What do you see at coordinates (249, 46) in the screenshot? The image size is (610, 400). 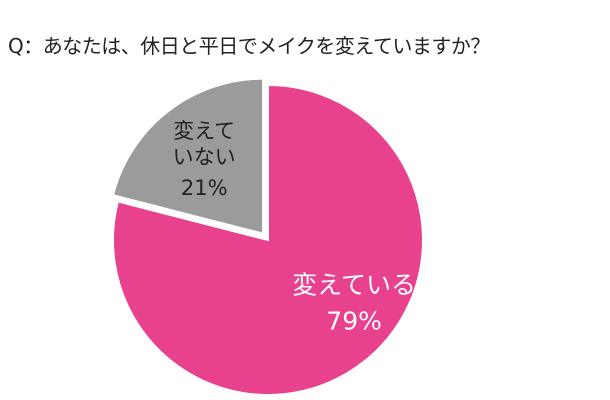 I see `chart-title: Q：あなたは、休日と平日でメイクを変えていますか？` at bounding box center [249, 46].